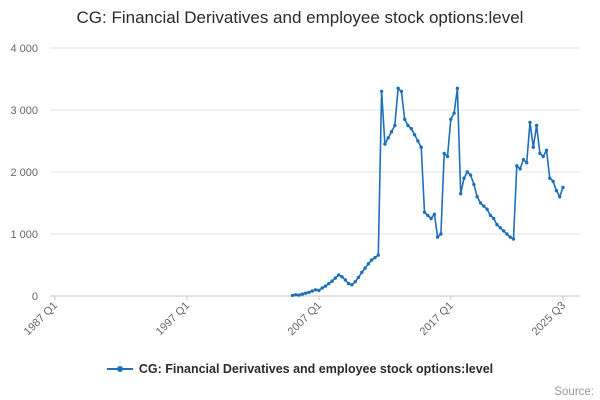 Image resolution: width=600 pixels, height=400 pixels. What do you see at coordinates (24, 235) in the screenshot?
I see `y-axis-tick-label: 1 000` at bounding box center [24, 235].